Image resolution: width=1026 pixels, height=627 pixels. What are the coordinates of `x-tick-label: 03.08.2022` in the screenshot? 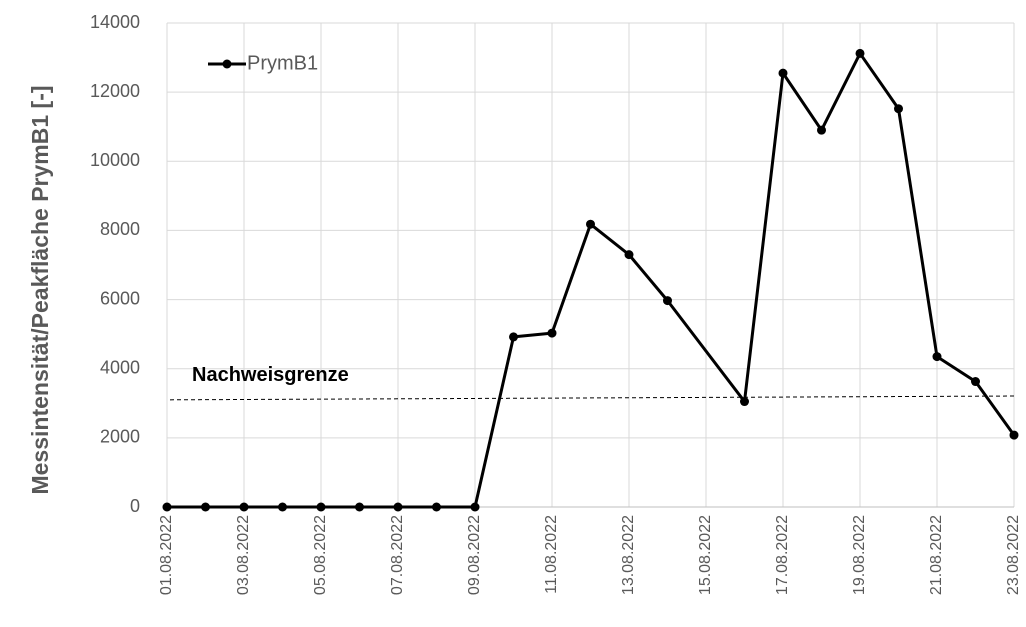 It's located at (243, 555).